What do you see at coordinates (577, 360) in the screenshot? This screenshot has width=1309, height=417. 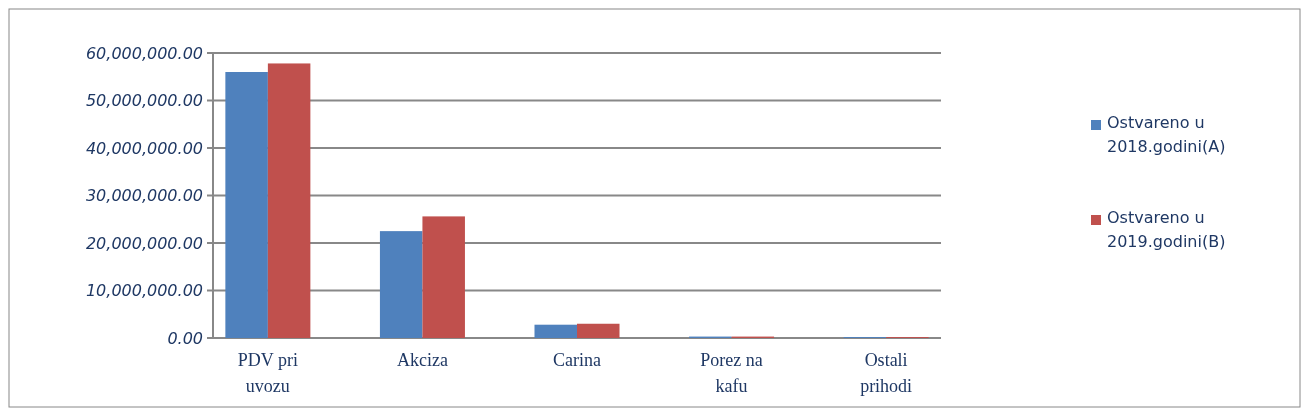 I see `x-tick-label: Carina` at bounding box center [577, 360].